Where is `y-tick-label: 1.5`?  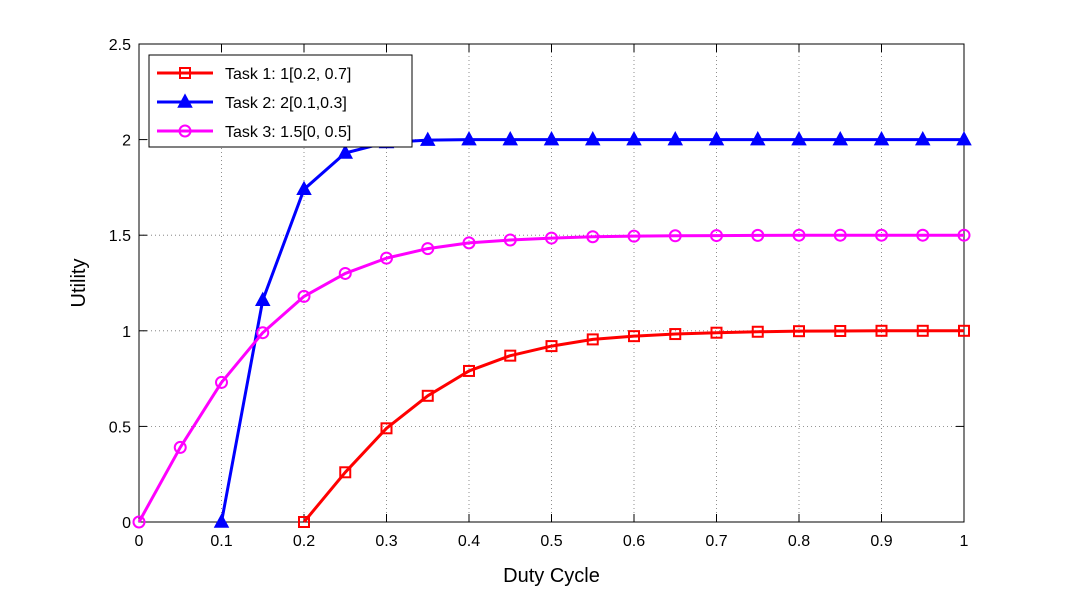 y-tick-label: 1.5 is located at coordinates (120, 236).